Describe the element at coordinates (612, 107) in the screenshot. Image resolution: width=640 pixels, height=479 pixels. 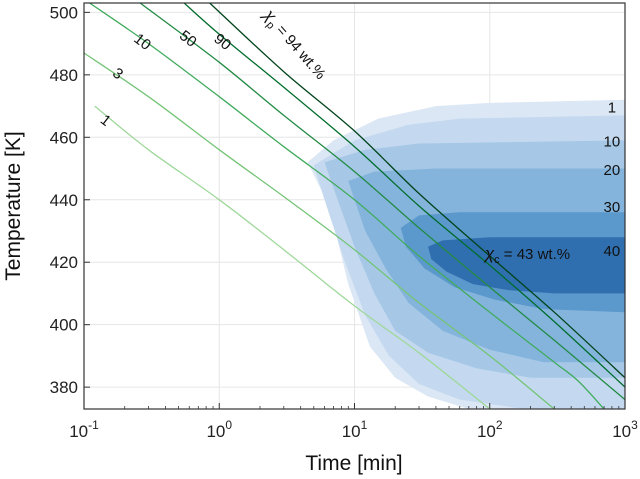
I see `contour-label: 1` at that location.